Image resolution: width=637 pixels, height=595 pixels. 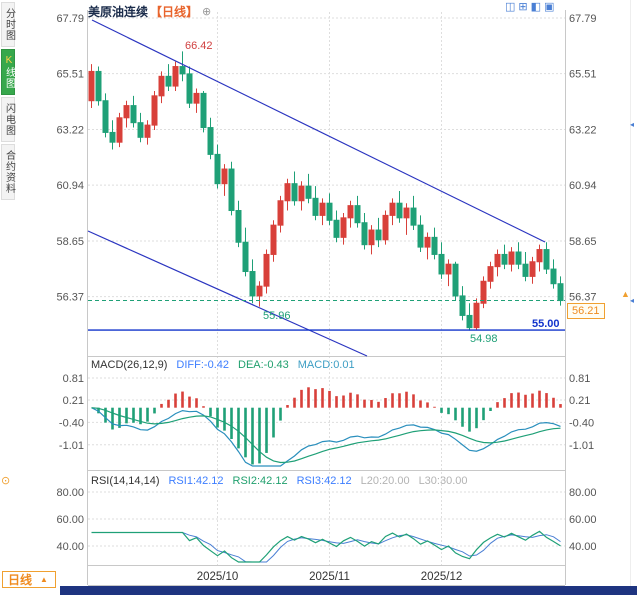 What do you see at coordinates (202, 365) in the screenshot?
I see `macd-diff-value: DIFF:-0.42` at bounding box center [202, 365].